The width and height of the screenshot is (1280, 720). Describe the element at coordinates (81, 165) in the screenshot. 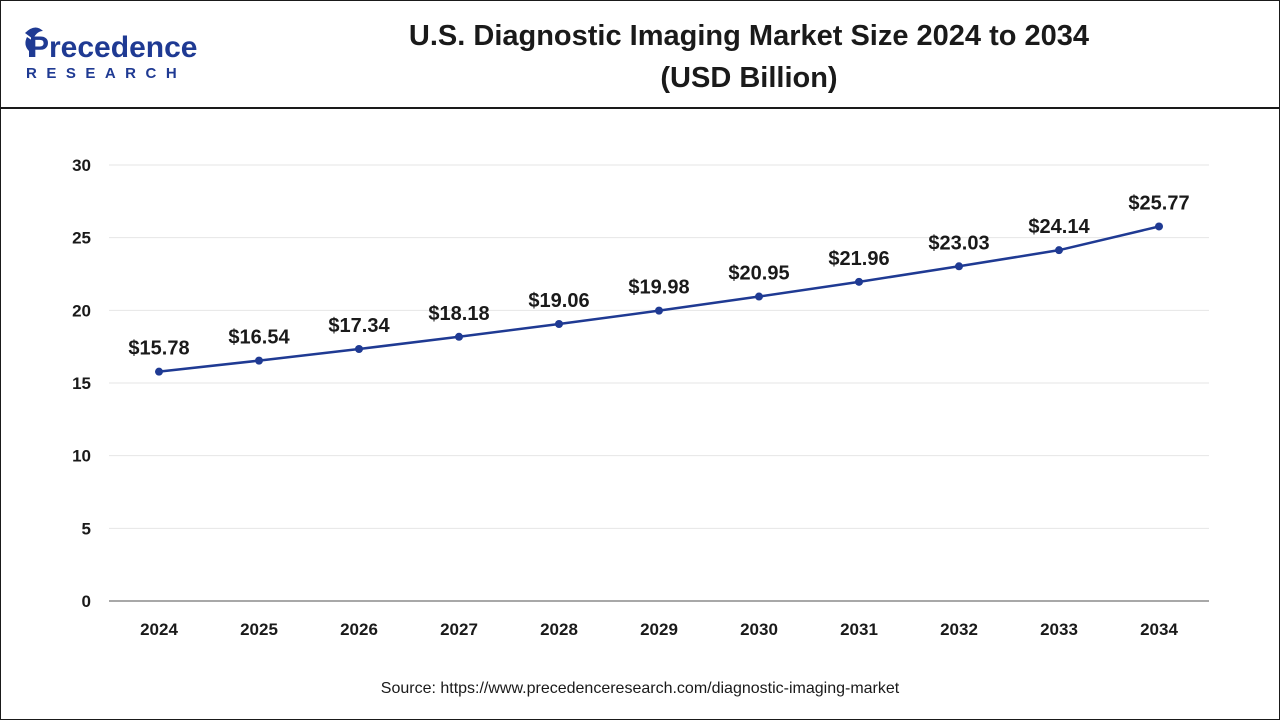

I see `y-tick-label: 30` at that location.